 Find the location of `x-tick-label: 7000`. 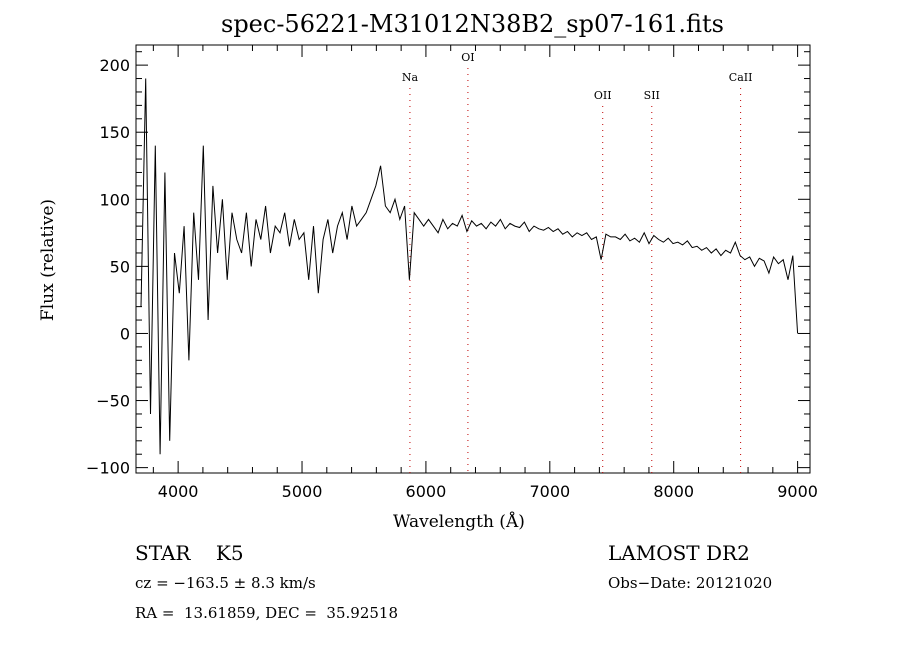

x-tick-label: 7000 is located at coordinates (549, 491).